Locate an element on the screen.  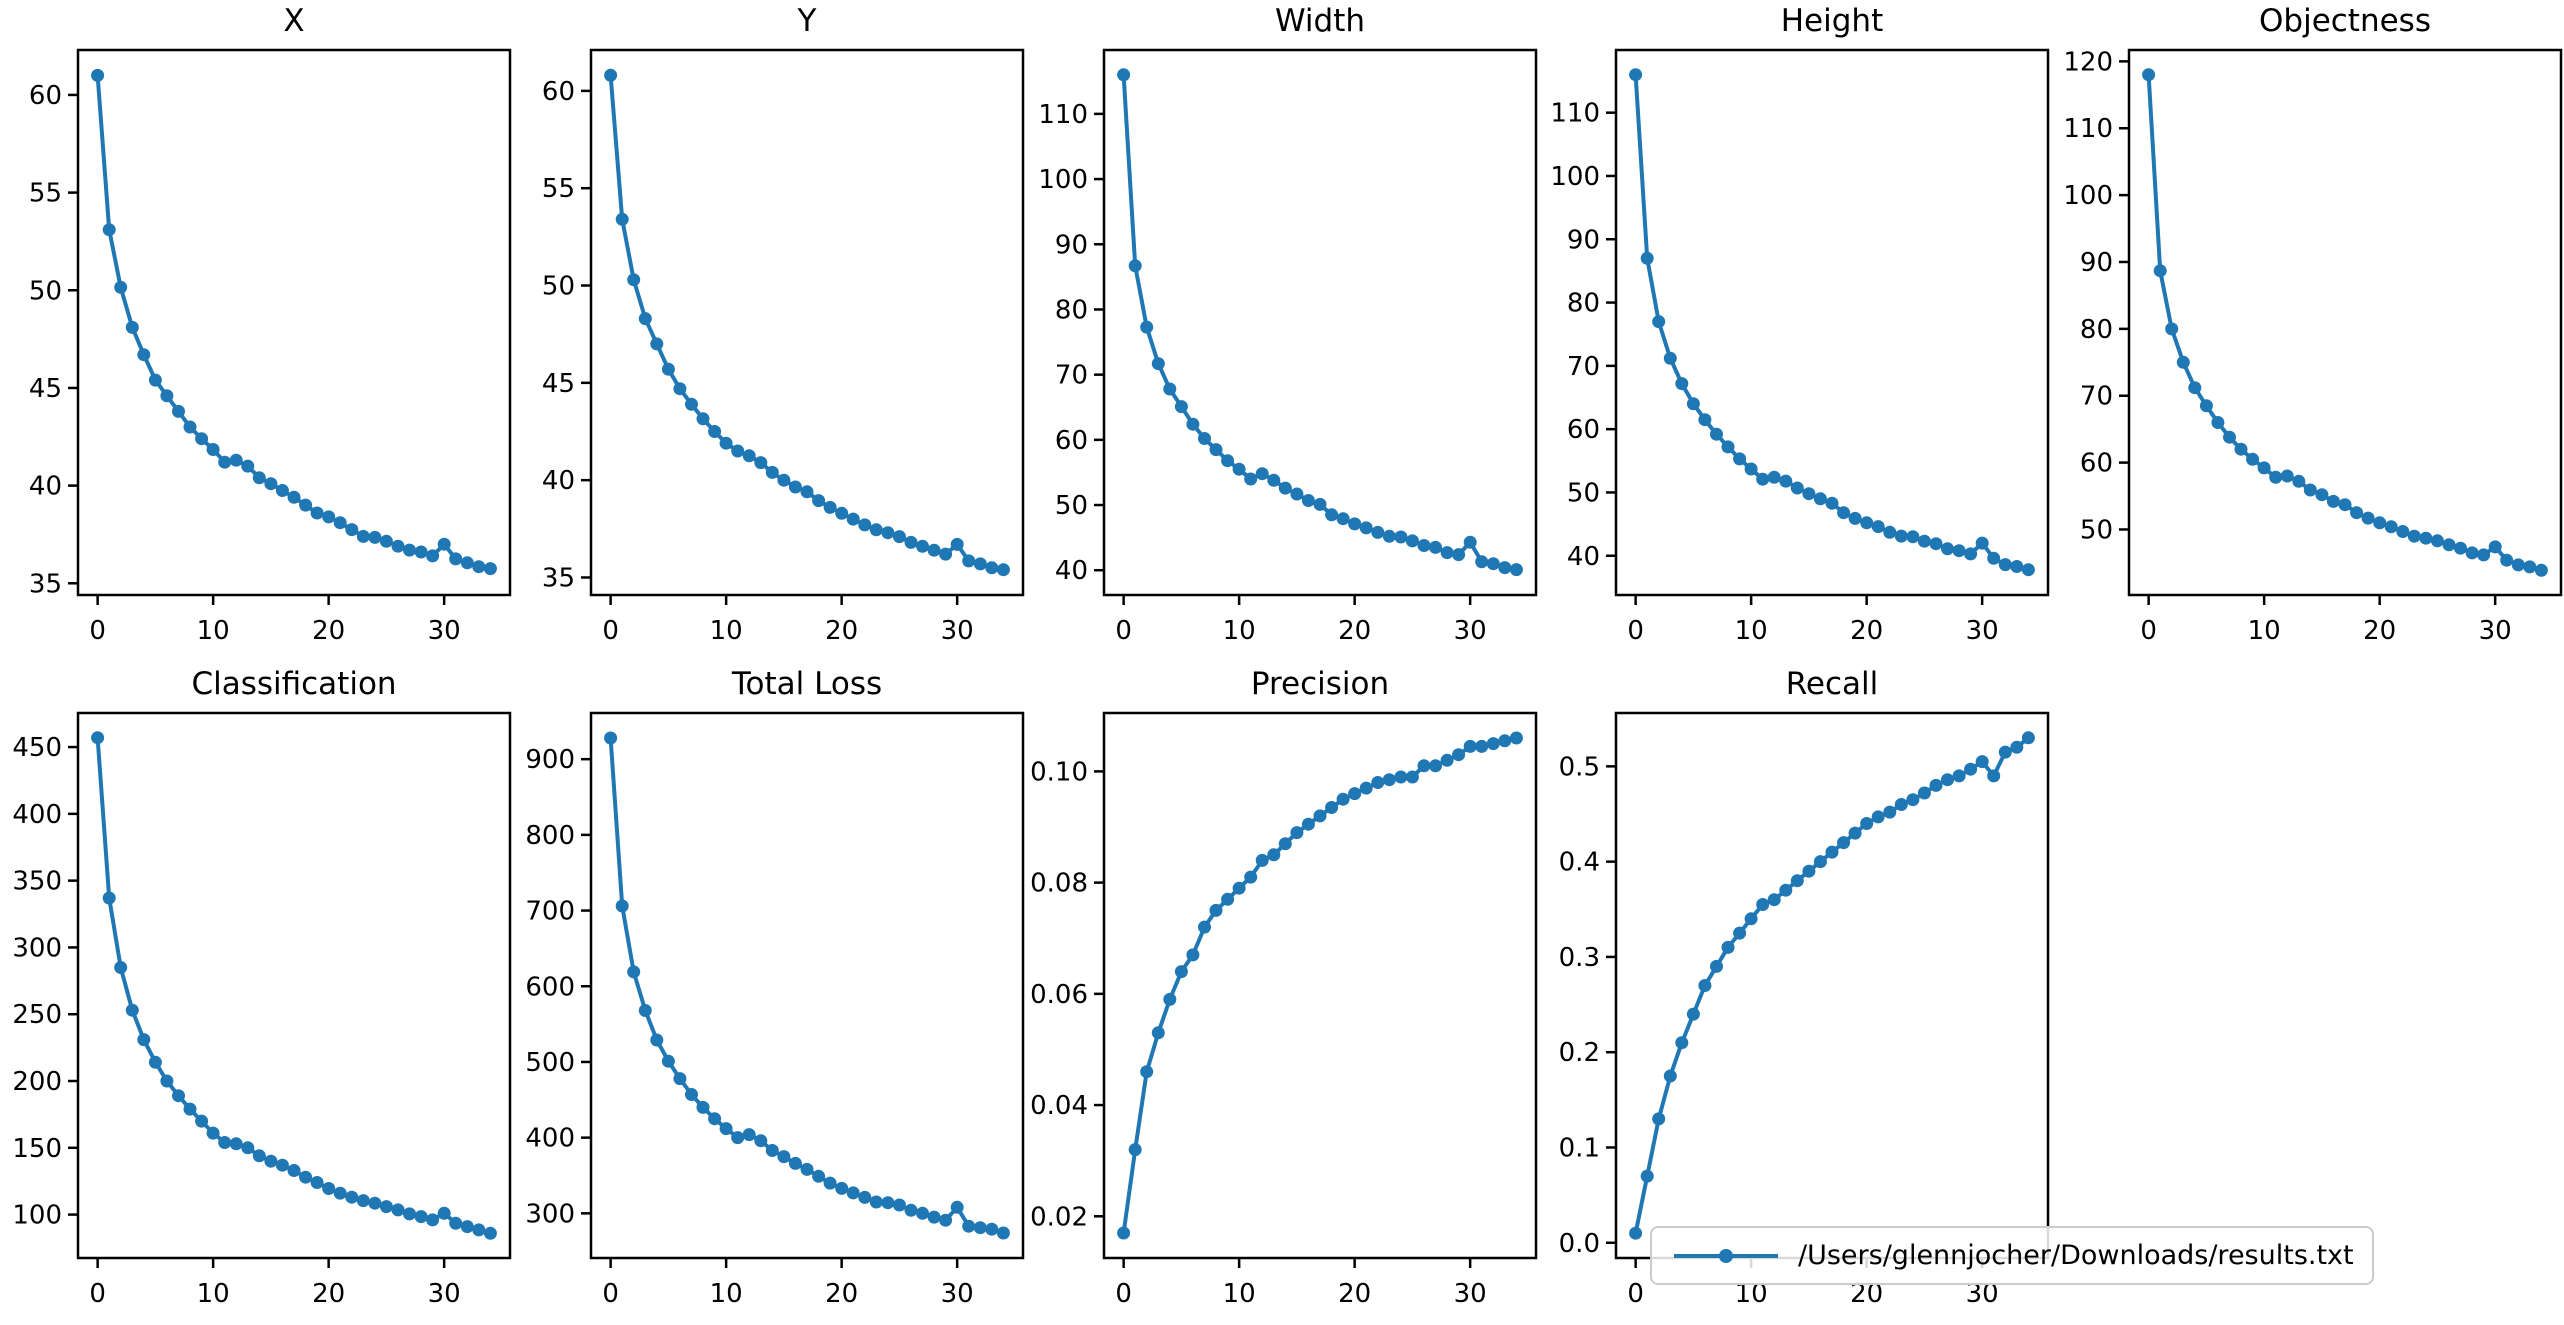
subplot-width: Width 40 50 60 70 80 90 100 110 0 10 20 30 is located at coordinates (1282, 331).